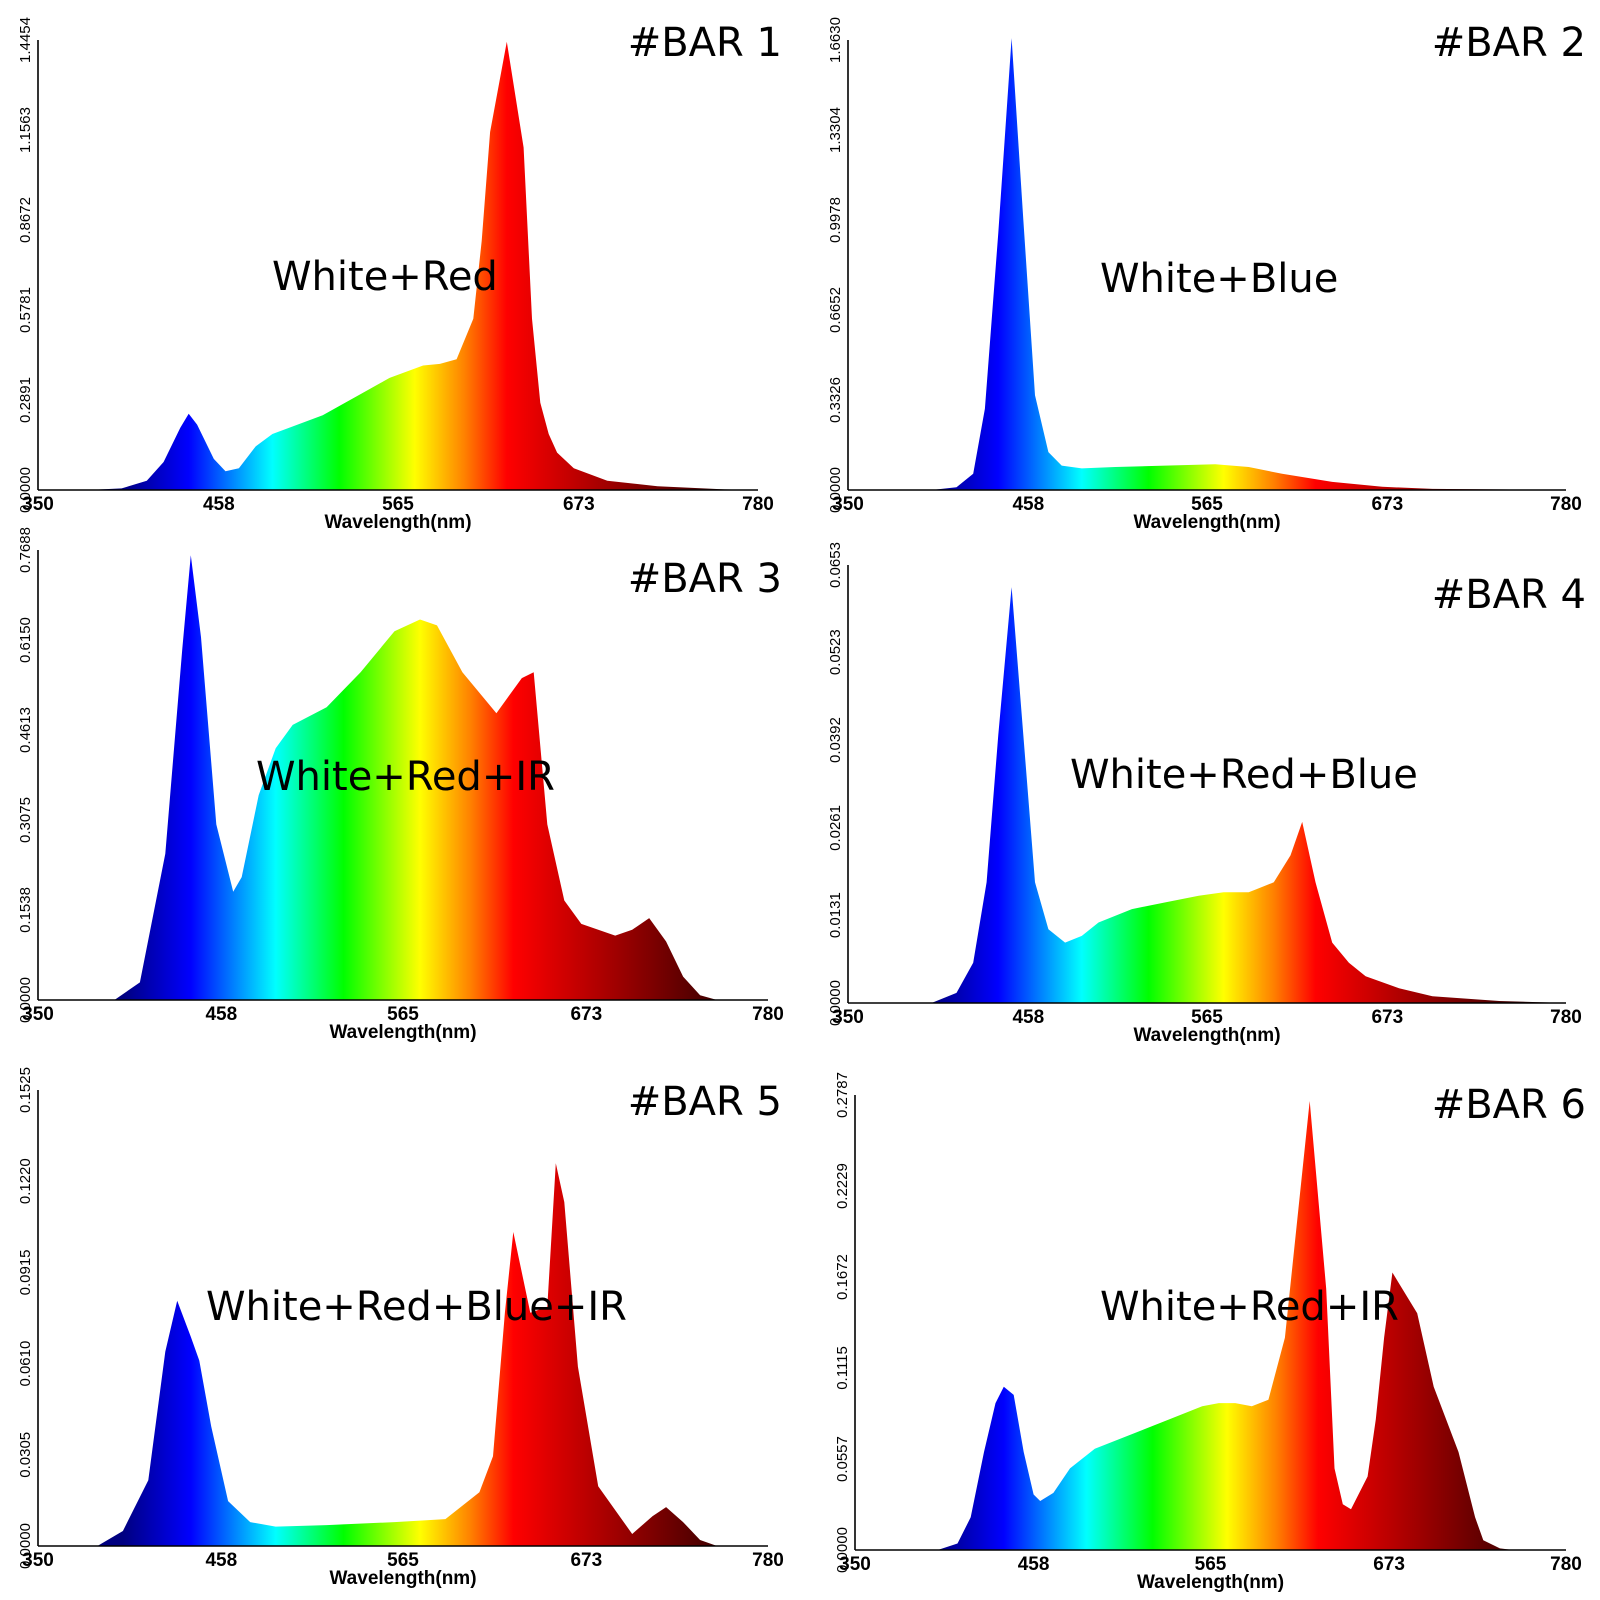 This screenshot has height=1600, width=1600. Describe the element at coordinates (25, 130) in the screenshot. I see `y-tick-label: 1.1563` at that location.